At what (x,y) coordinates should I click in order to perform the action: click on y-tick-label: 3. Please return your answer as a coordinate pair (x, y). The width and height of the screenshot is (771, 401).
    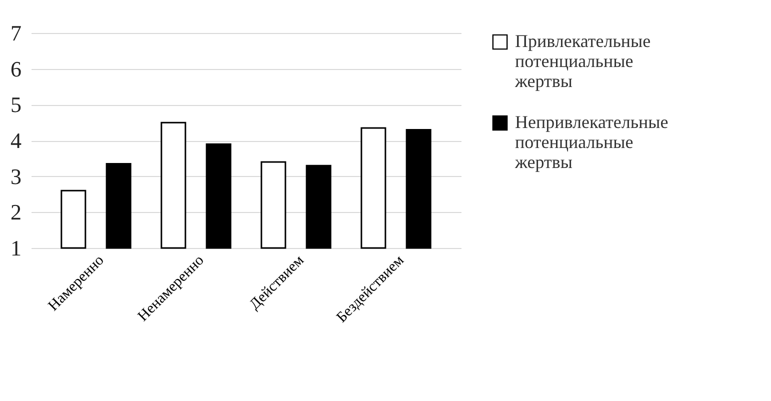
    Looking at the image, I should click on (16, 176).